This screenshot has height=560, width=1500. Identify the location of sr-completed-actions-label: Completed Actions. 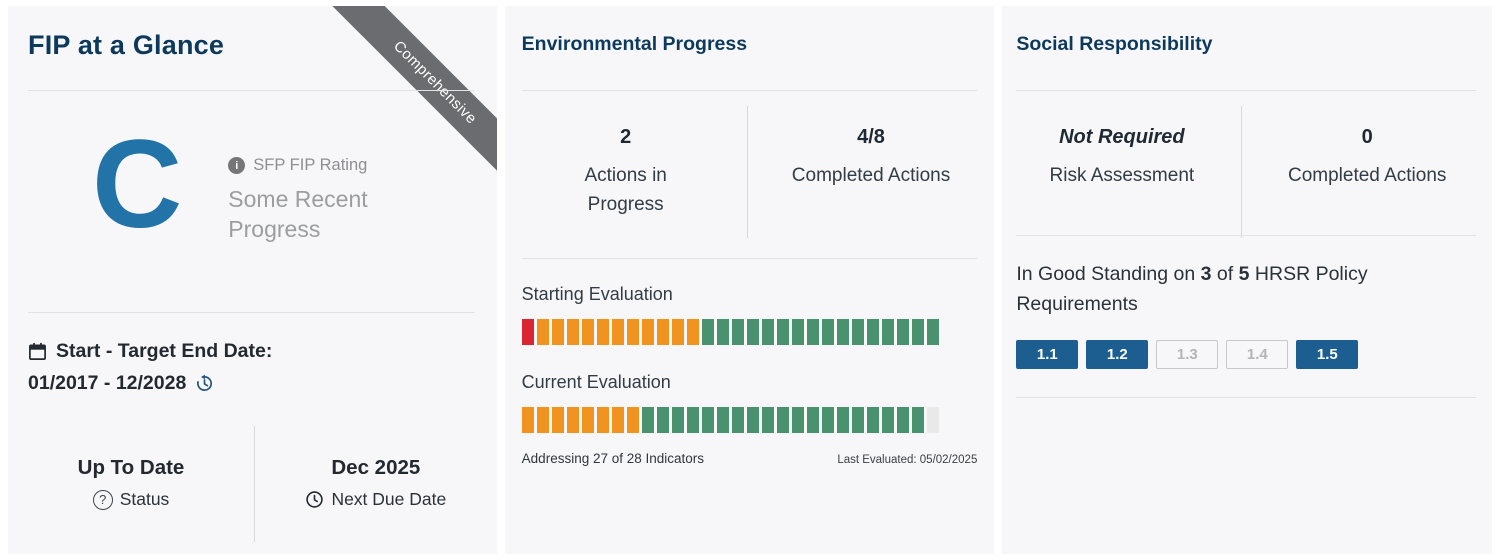
(1367, 175).